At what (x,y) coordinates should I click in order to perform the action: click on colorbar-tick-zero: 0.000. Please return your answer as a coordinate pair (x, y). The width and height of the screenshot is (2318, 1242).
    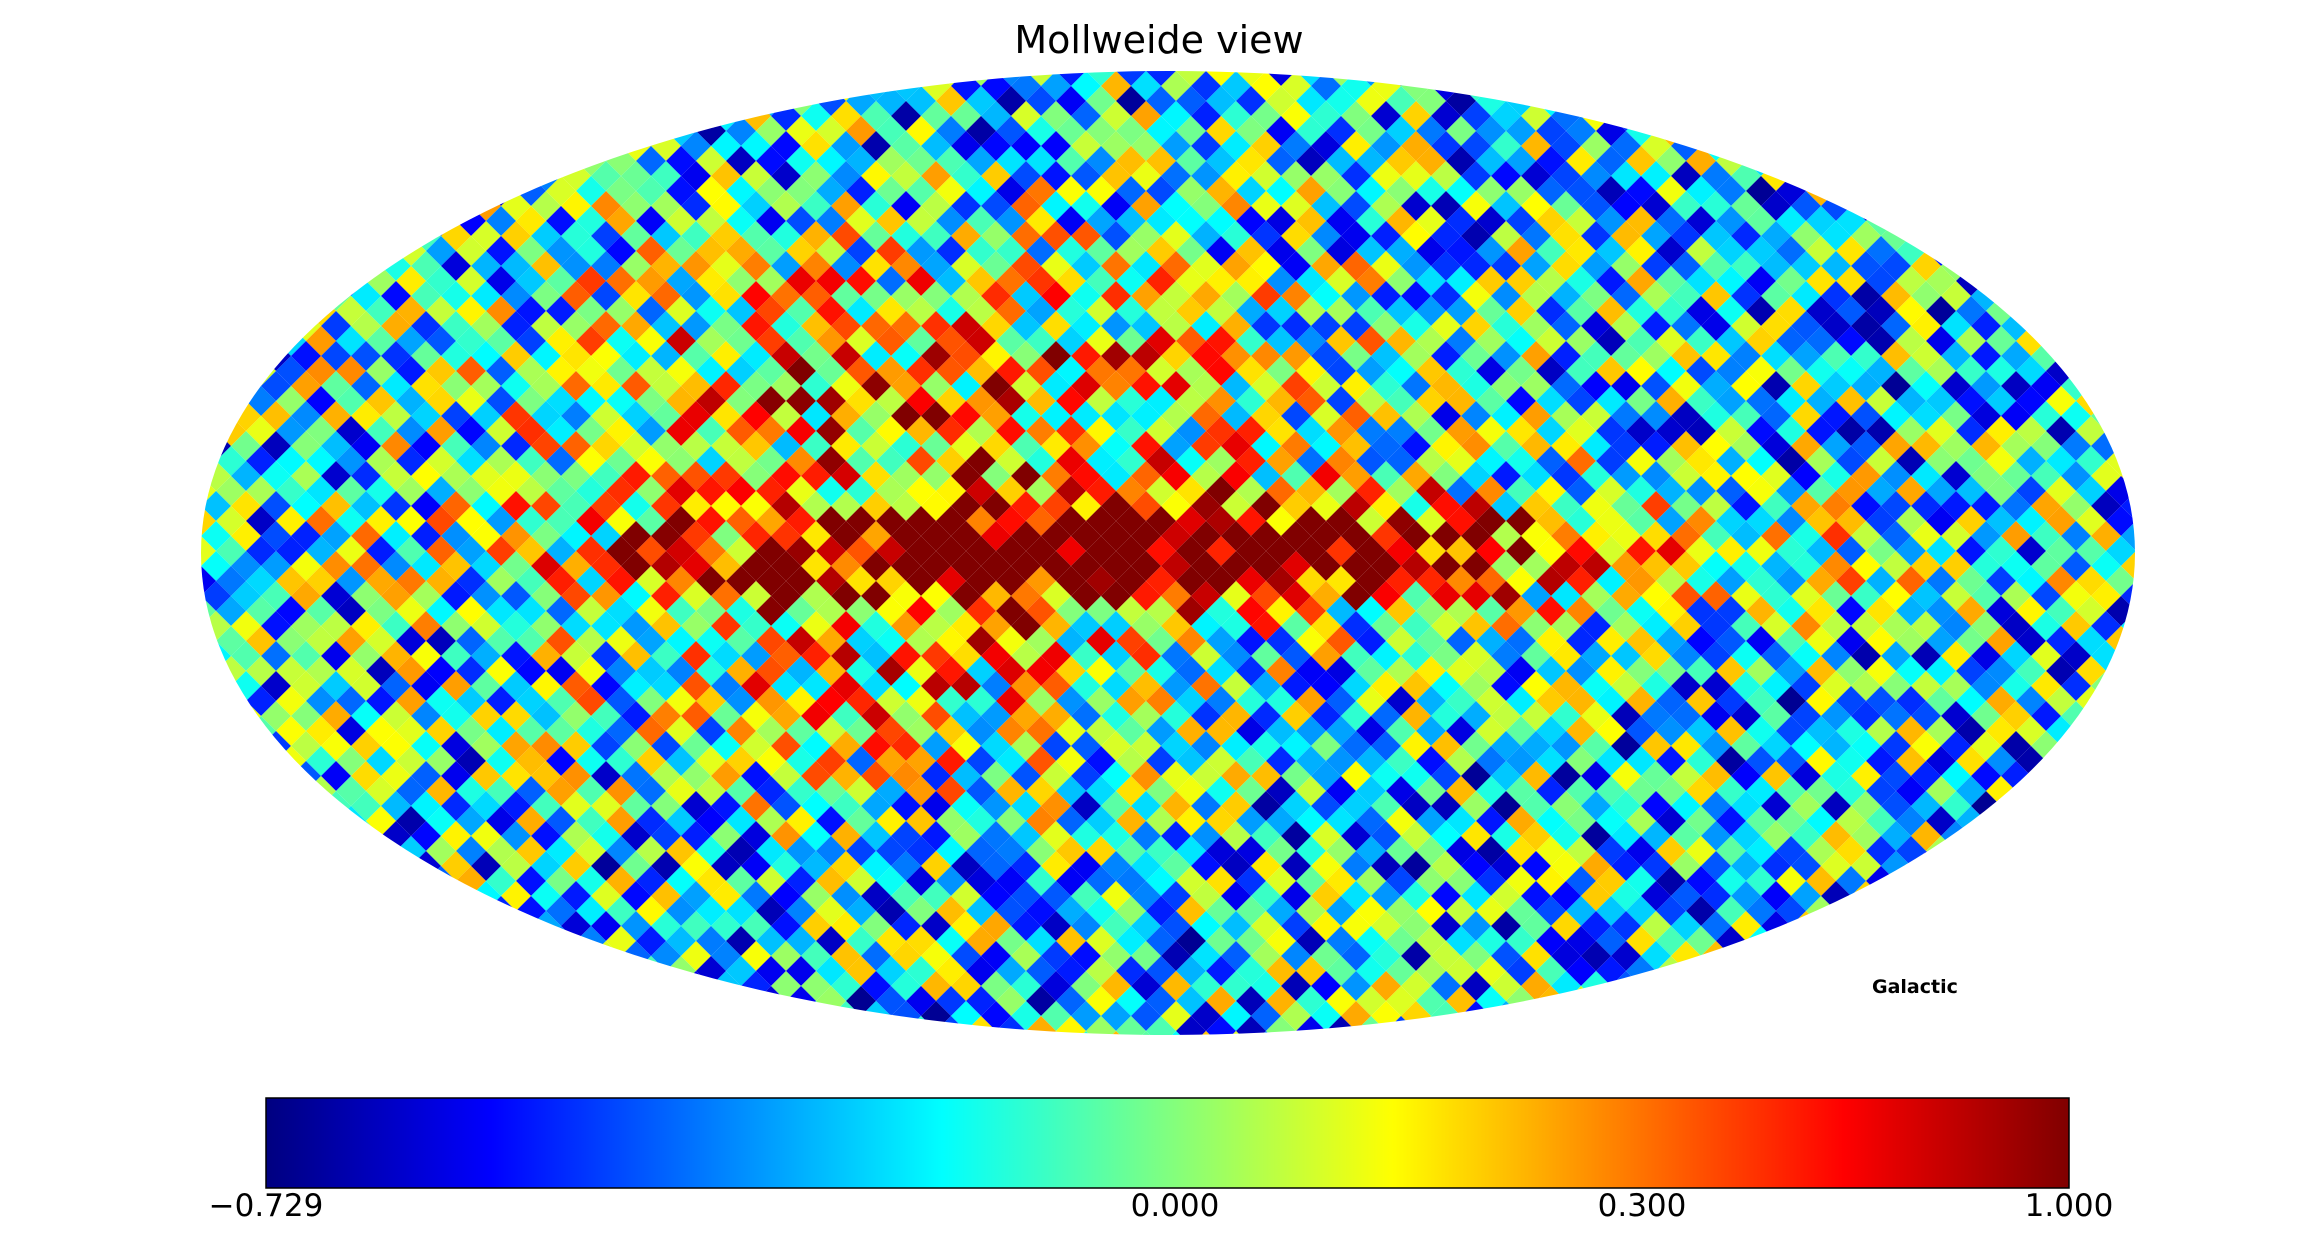
    Looking at the image, I should click on (1175, 1206).